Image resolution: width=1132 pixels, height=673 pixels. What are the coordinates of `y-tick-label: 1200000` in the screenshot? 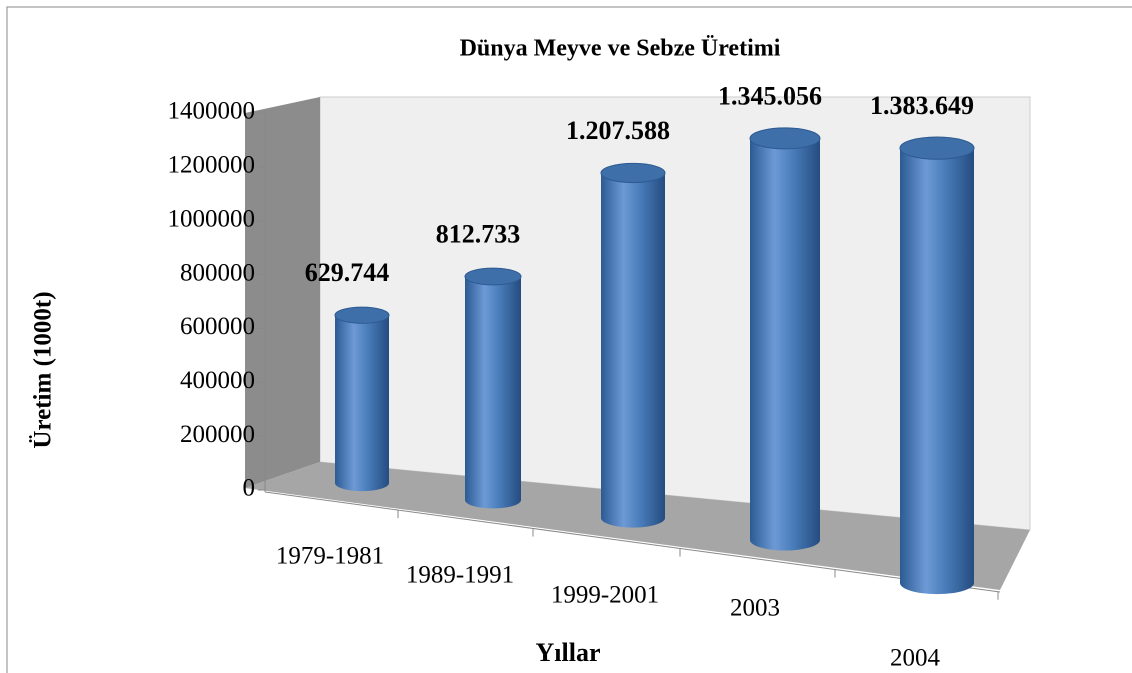 It's located at (212, 165).